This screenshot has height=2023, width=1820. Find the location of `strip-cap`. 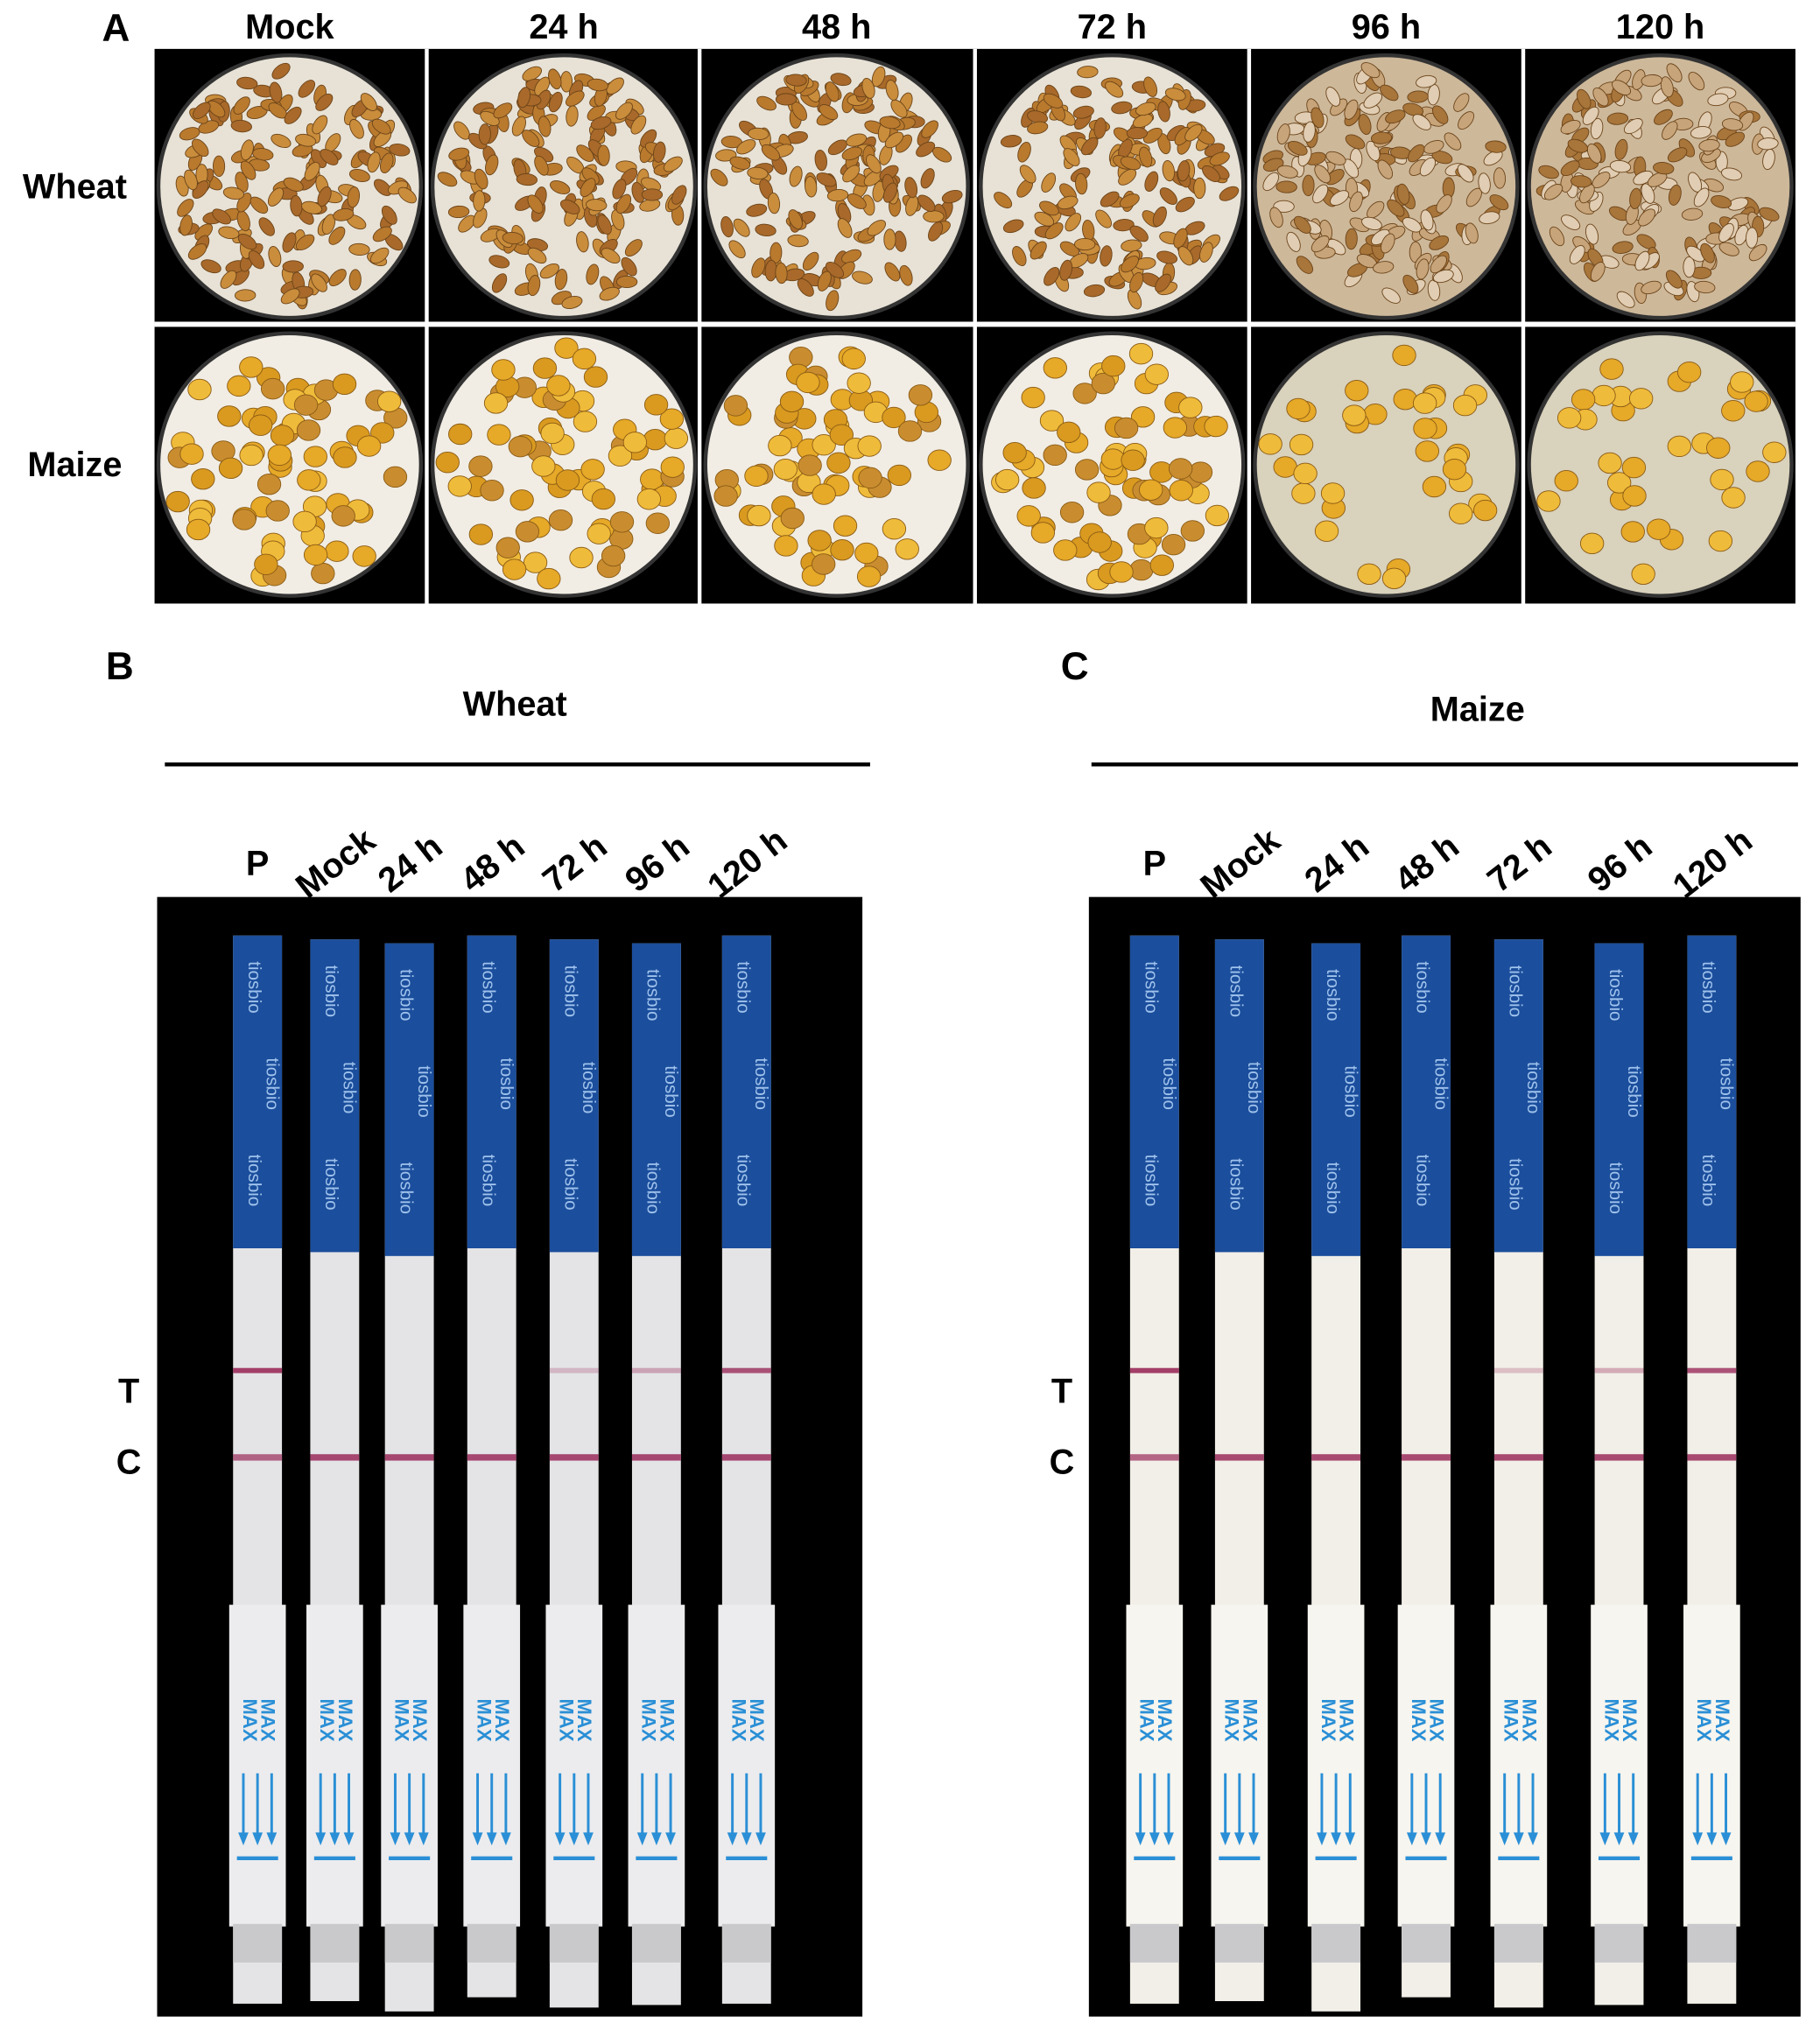

strip-cap is located at coordinates (1239, 1096).